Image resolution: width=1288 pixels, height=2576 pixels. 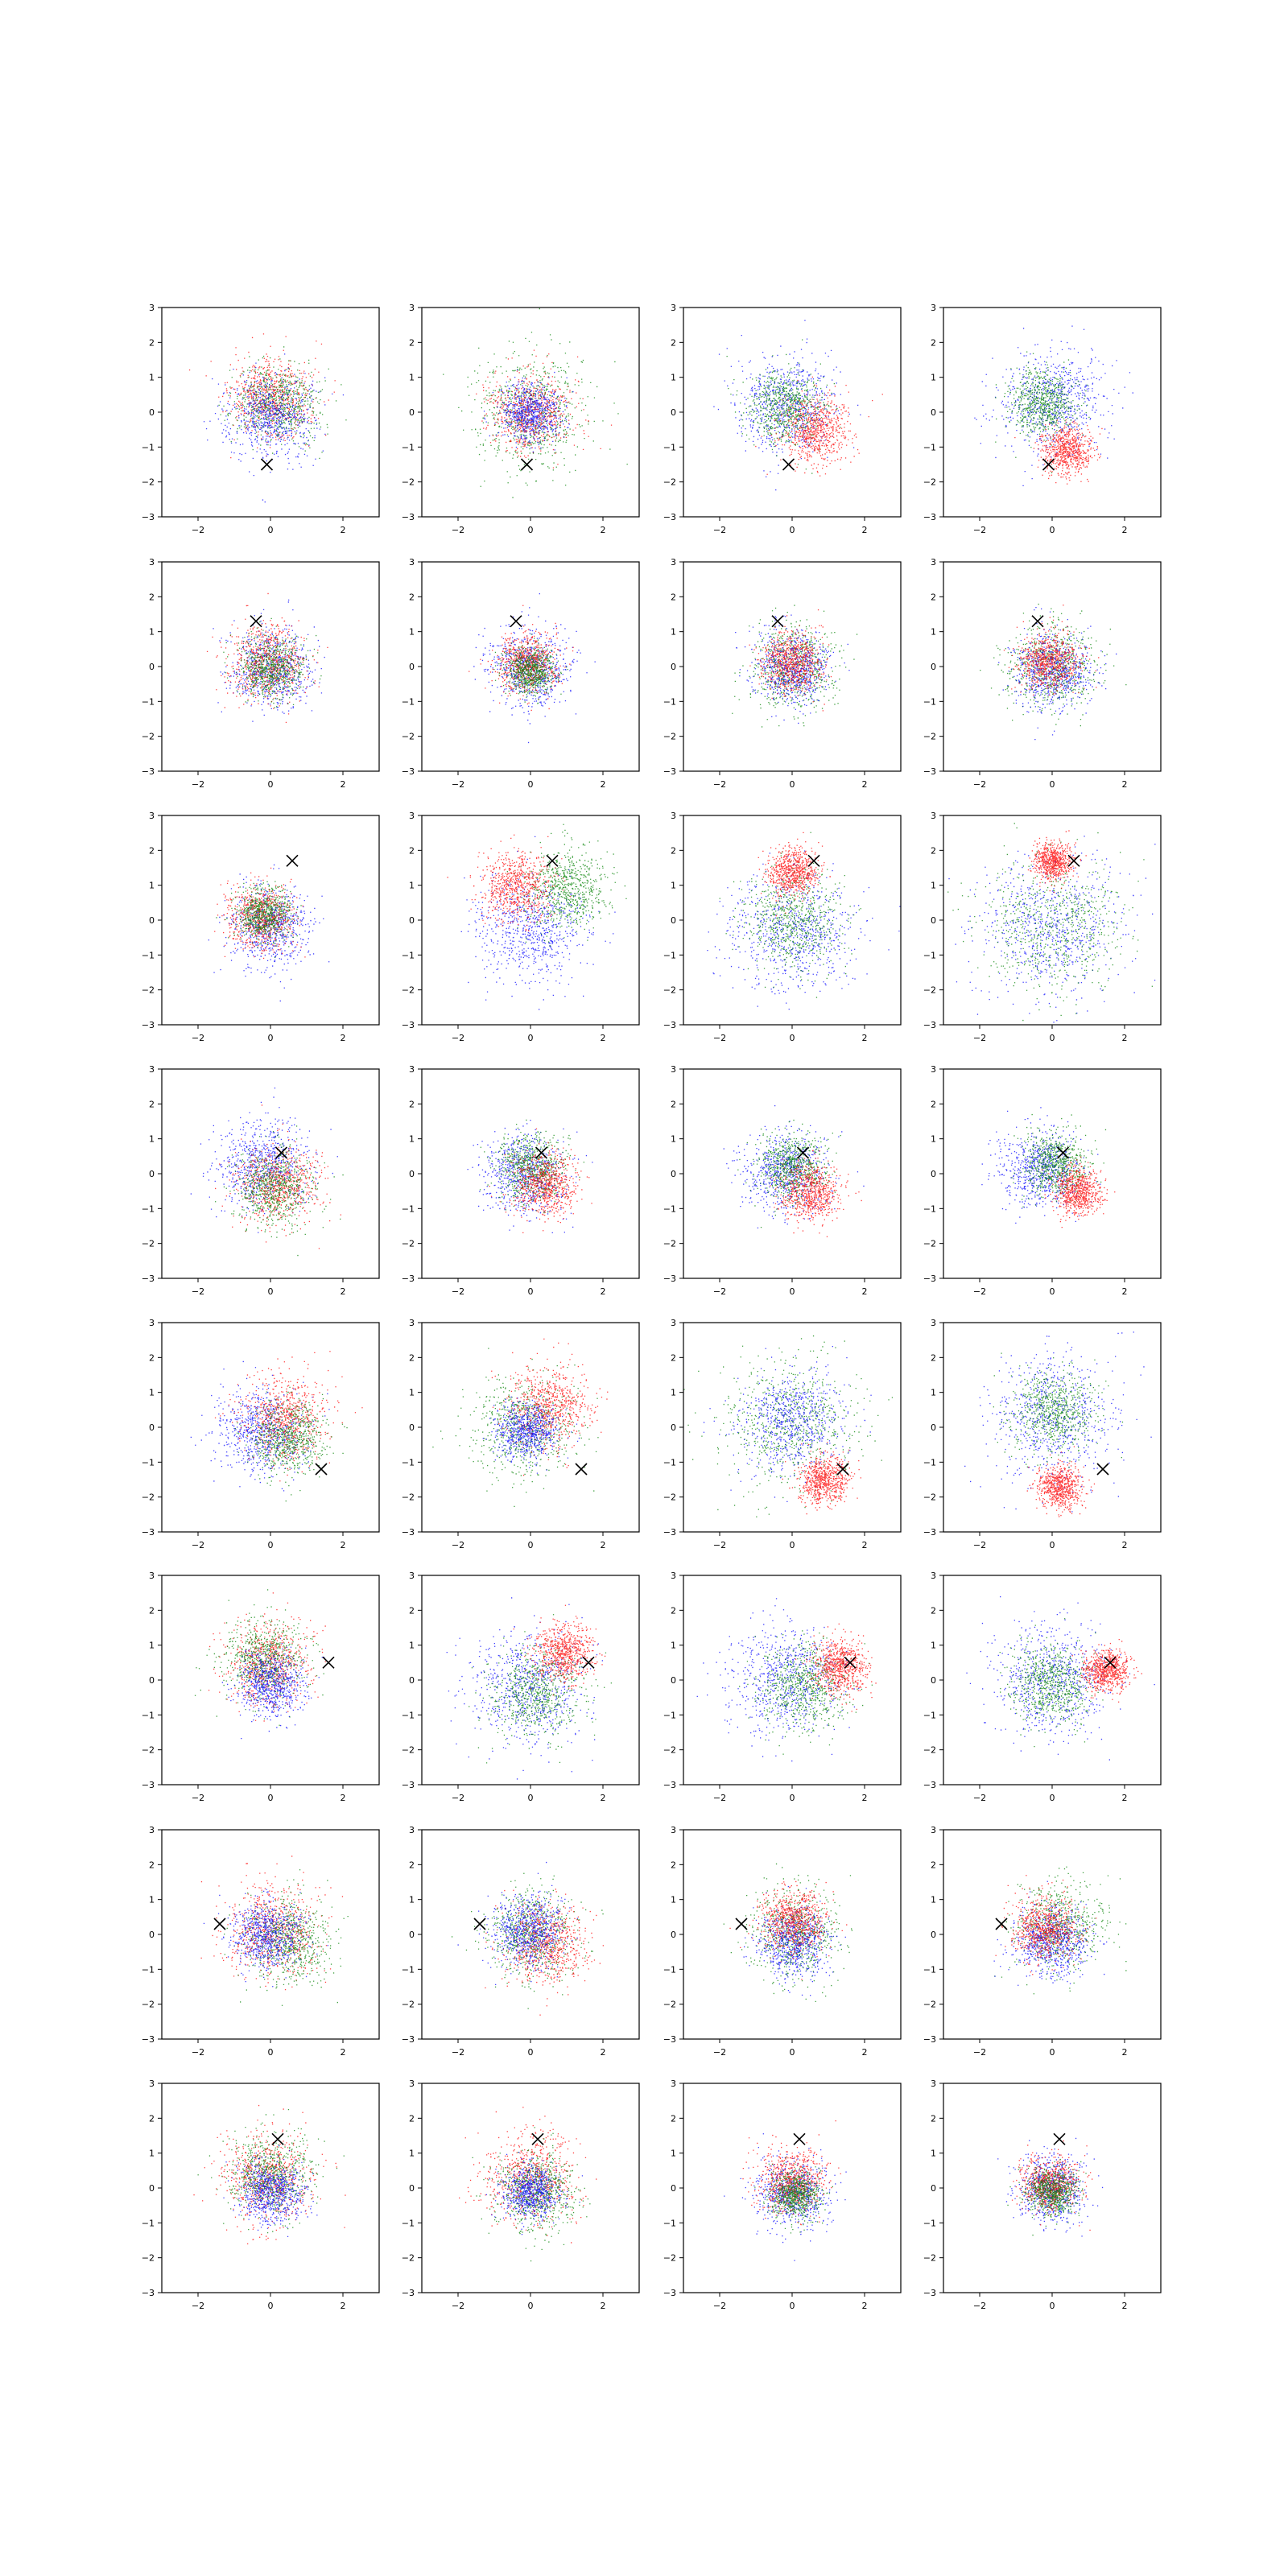 I want to click on subplot-r3-c2: −2 0 2 −3 −2 −1 0 1 2 3, so click(x=521, y=927).